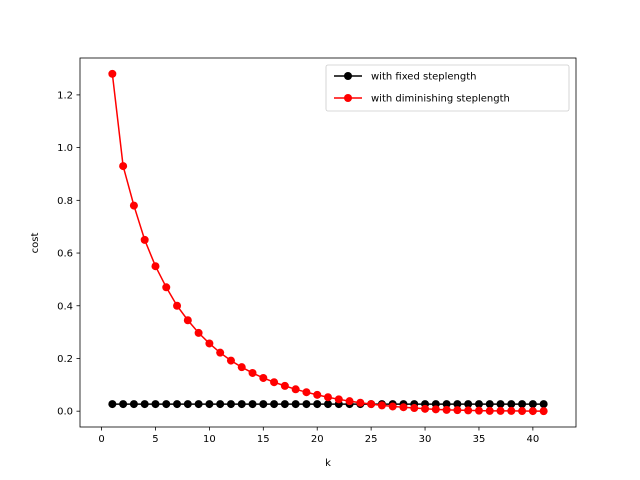 This screenshot has height=480, width=640. I want to click on x-tick-label: 15, so click(263, 439).